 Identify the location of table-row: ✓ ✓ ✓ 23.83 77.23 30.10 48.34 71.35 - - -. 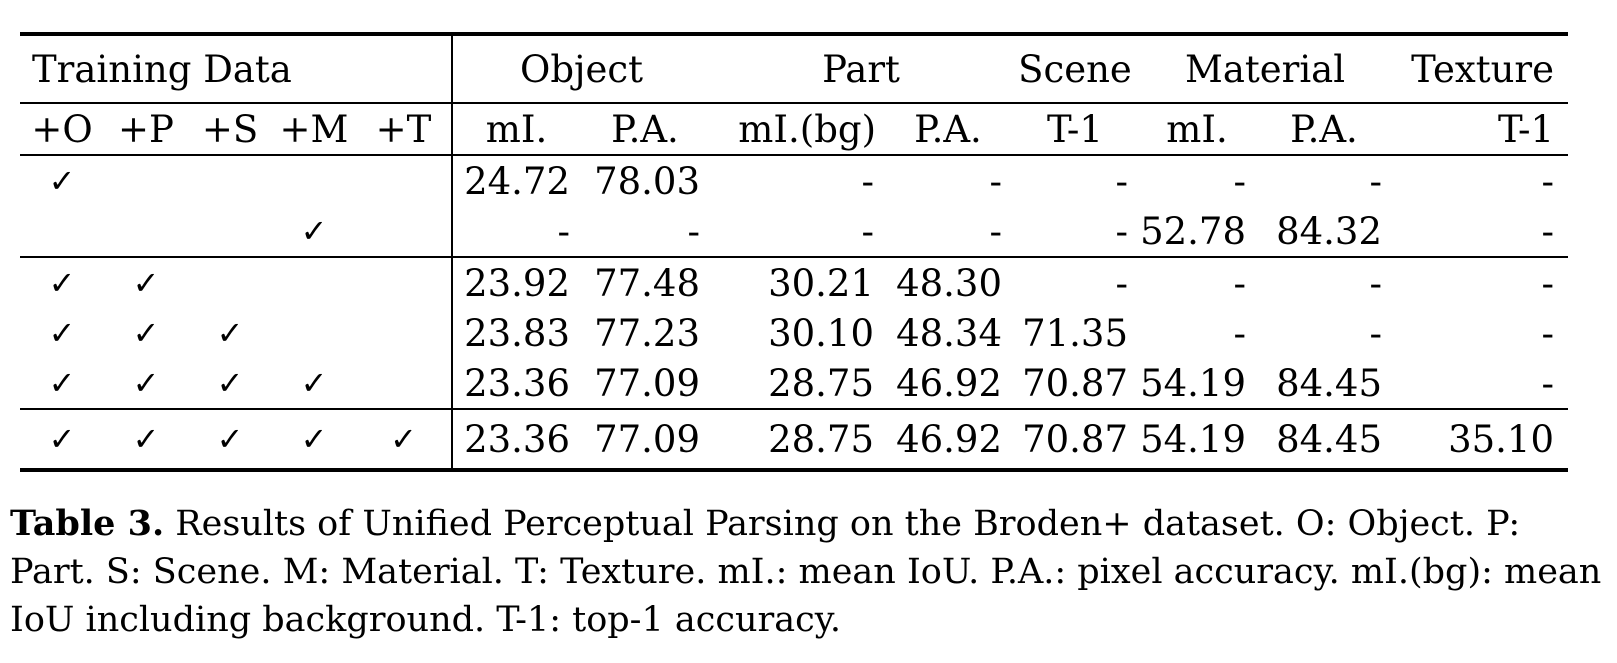
(794, 333).